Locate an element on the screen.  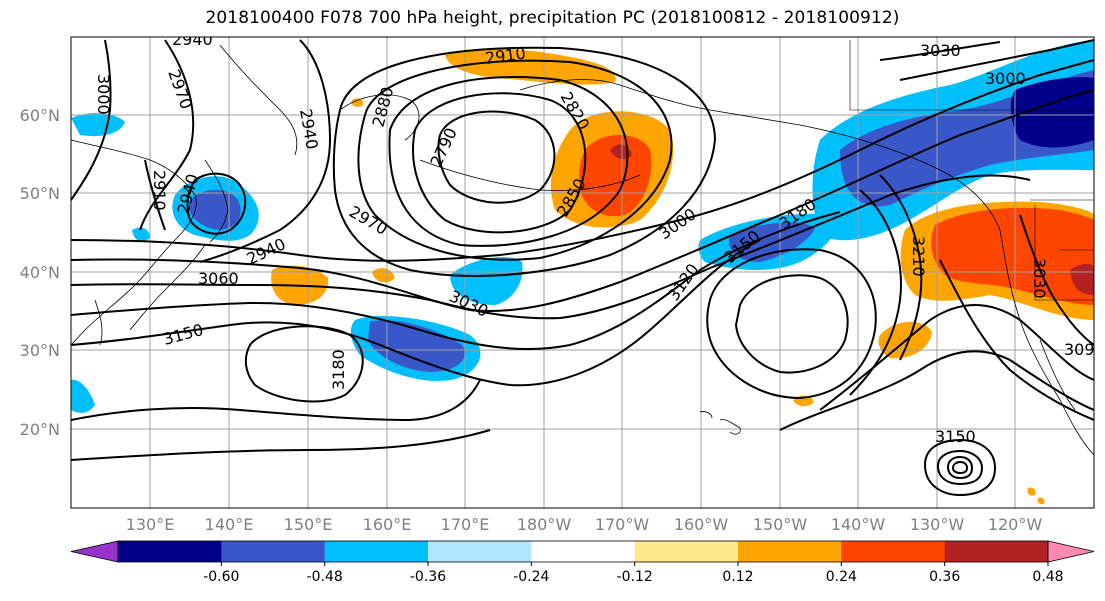
contour-label: 309 is located at coordinates (1079, 349).